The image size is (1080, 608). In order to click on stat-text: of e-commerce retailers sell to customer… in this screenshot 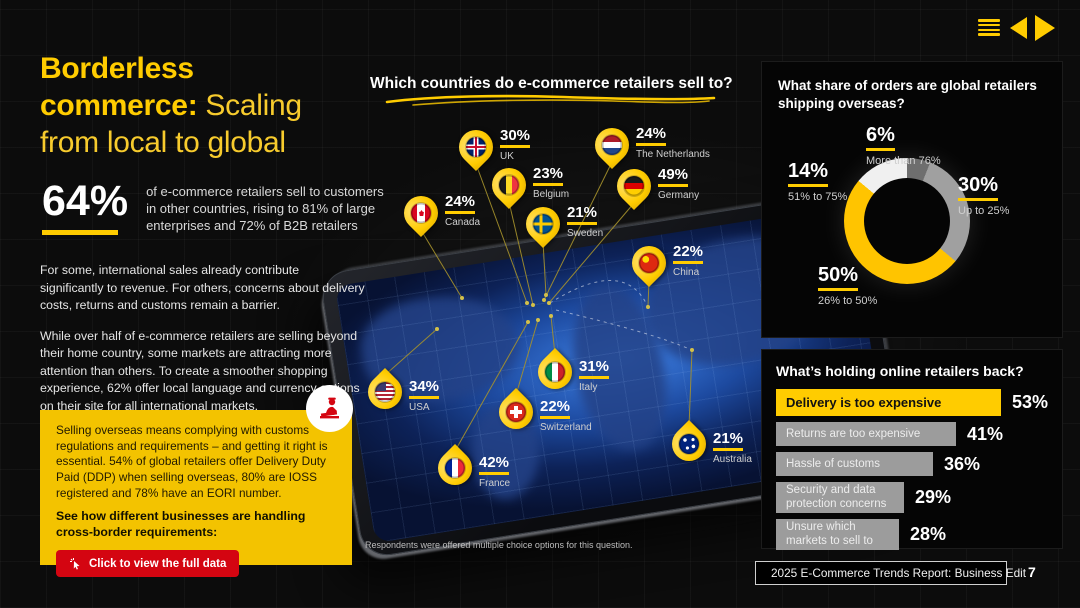, I will do `click(265, 208)`.